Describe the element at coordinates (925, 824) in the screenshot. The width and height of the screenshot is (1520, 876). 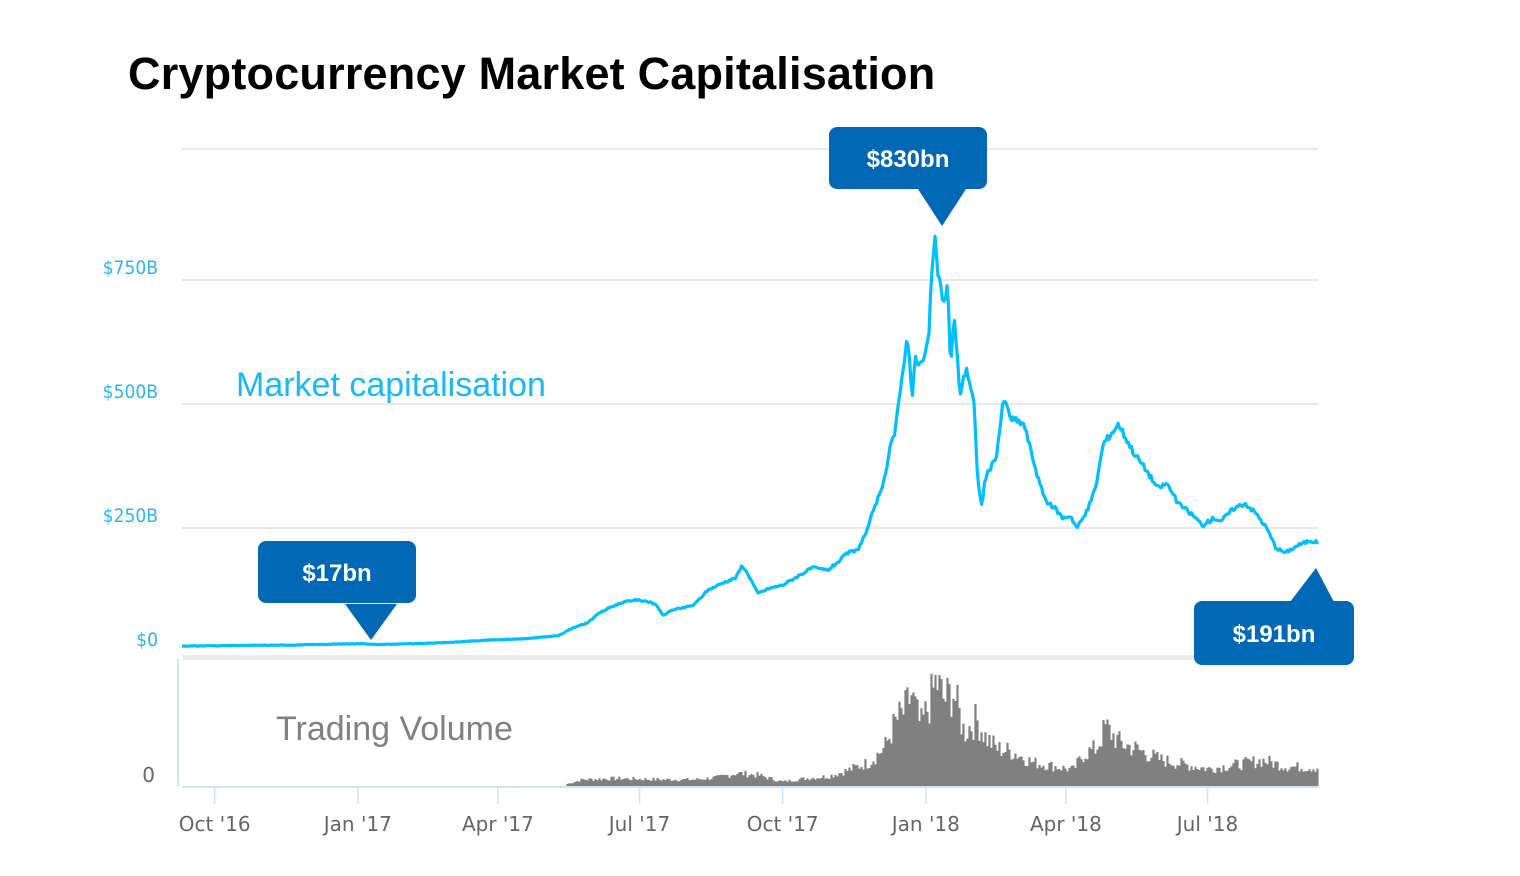
I see `x-tick-label: Jan '18` at that location.